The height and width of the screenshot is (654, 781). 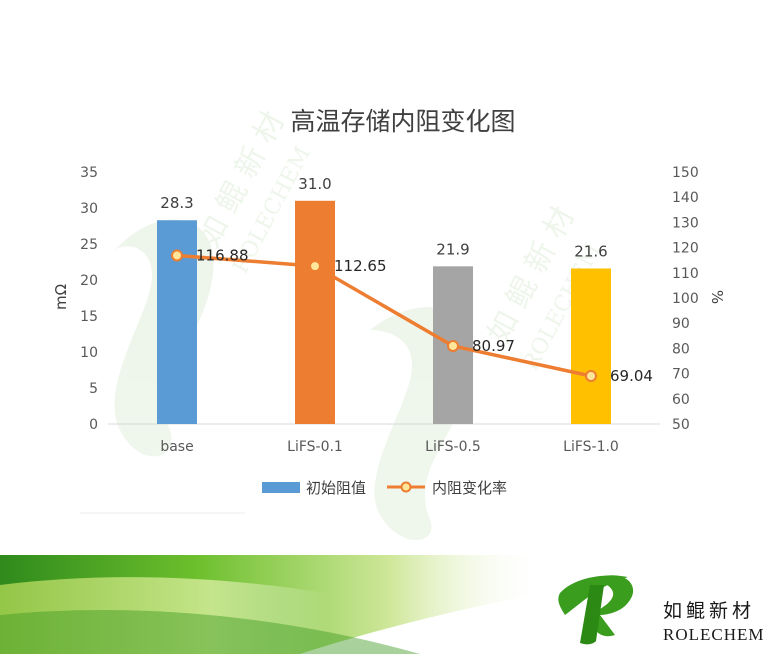 I want to click on company-logo-mark, so click(x=596, y=610).